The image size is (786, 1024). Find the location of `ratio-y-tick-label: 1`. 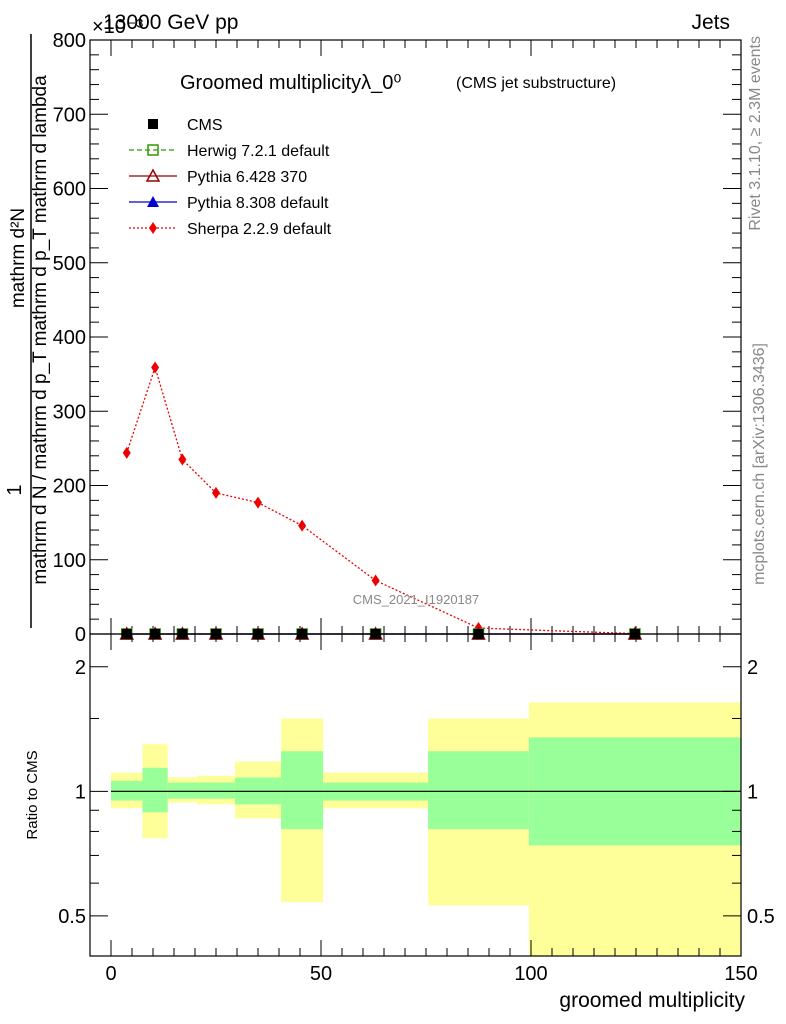

ratio-y-tick-label: 1 is located at coordinates (80, 792).